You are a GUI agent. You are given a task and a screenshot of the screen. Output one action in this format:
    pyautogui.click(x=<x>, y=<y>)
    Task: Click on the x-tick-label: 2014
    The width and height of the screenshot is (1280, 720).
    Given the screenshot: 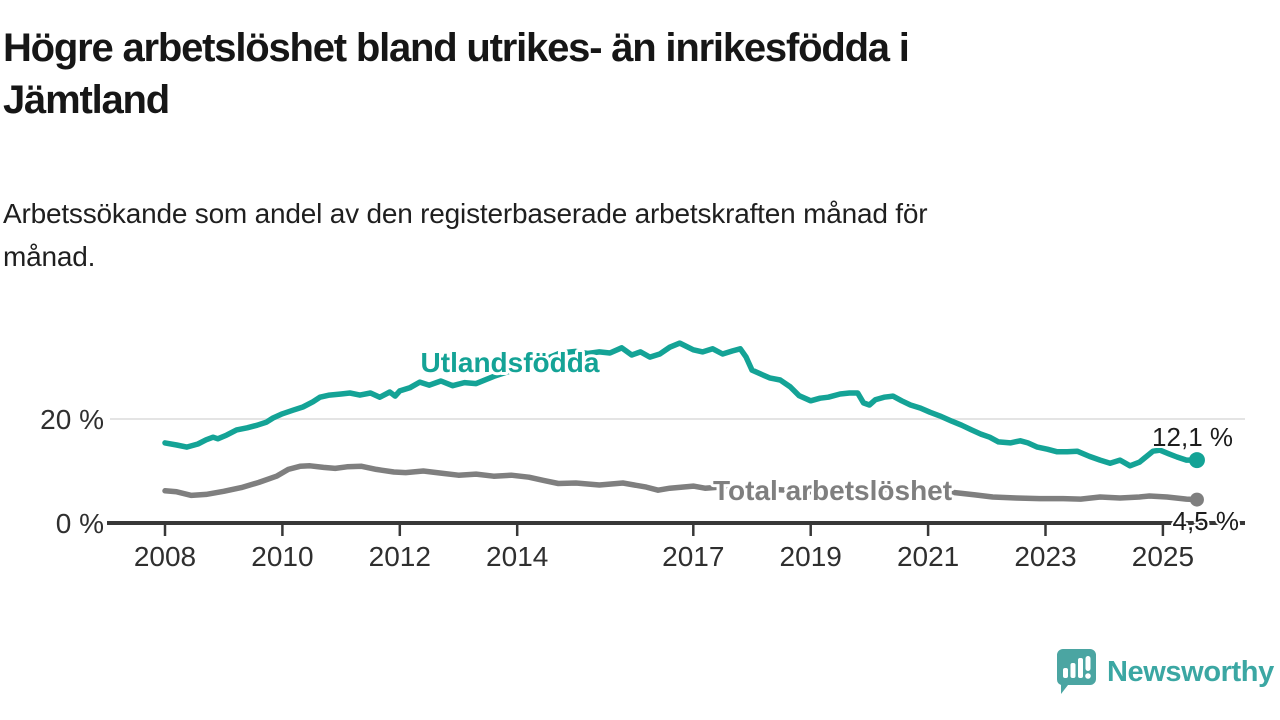 What is the action you would take?
    pyautogui.click(x=517, y=556)
    